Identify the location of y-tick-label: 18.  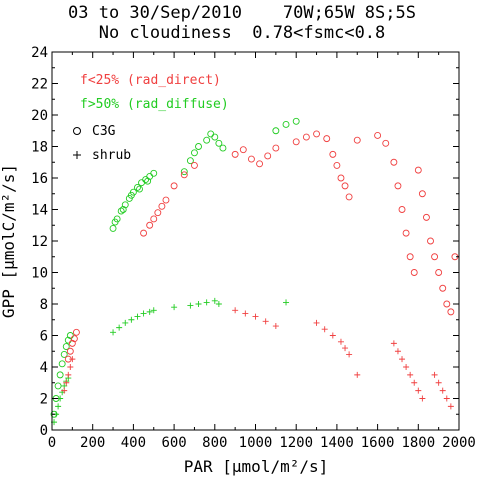
(39, 148).